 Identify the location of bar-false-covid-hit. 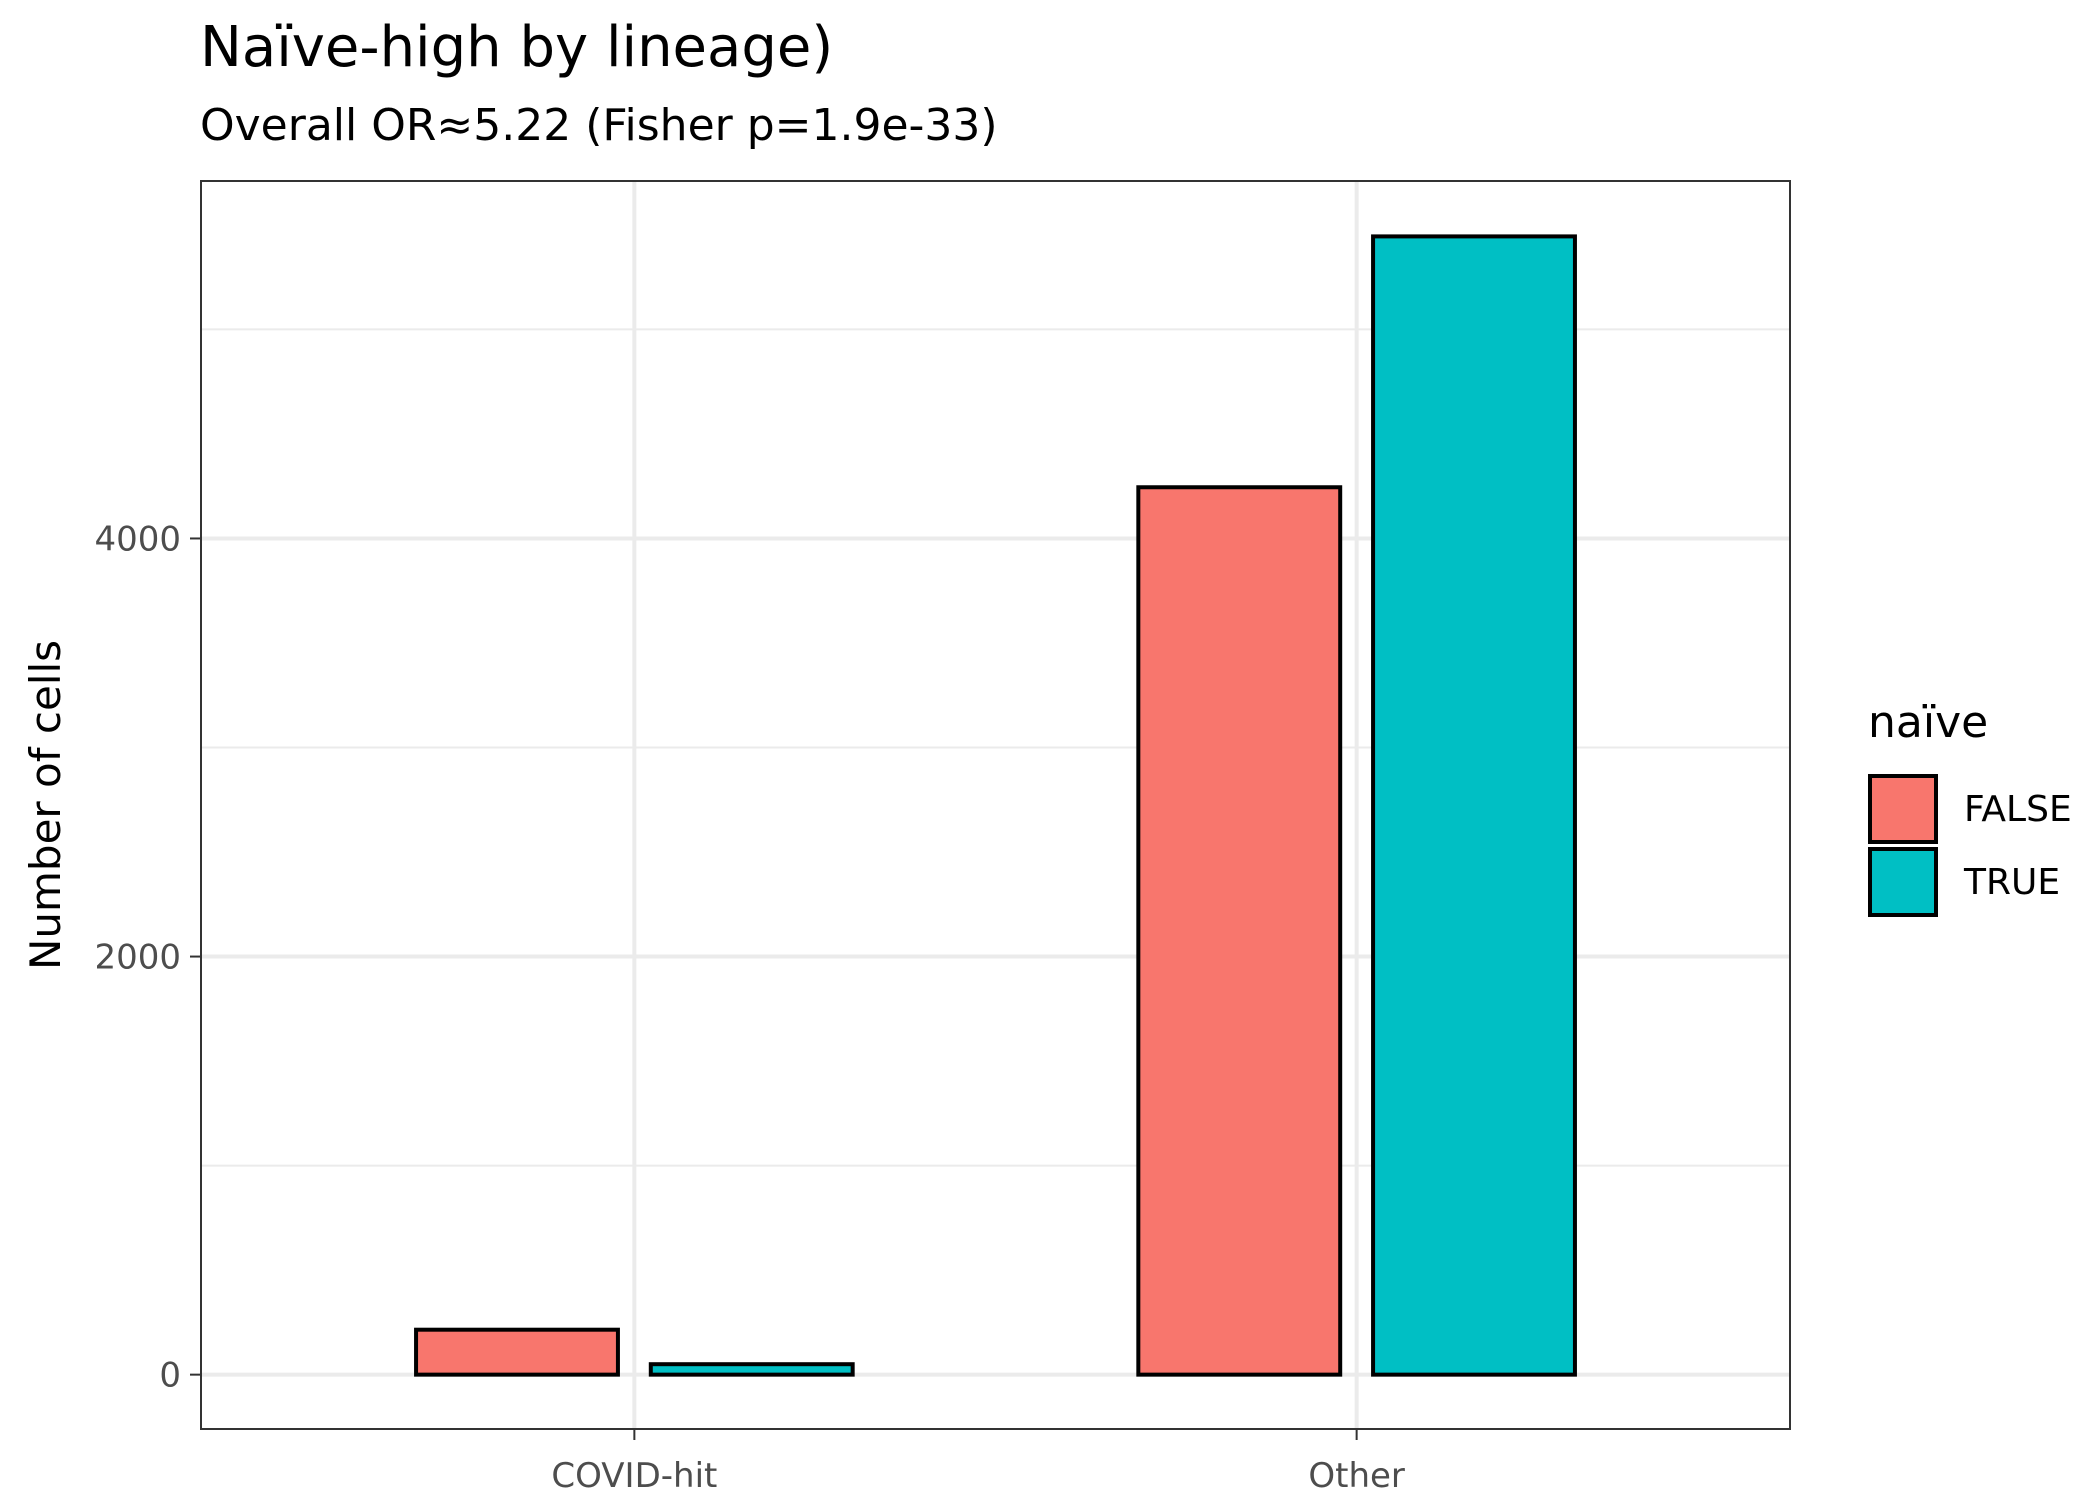
(517, 1352).